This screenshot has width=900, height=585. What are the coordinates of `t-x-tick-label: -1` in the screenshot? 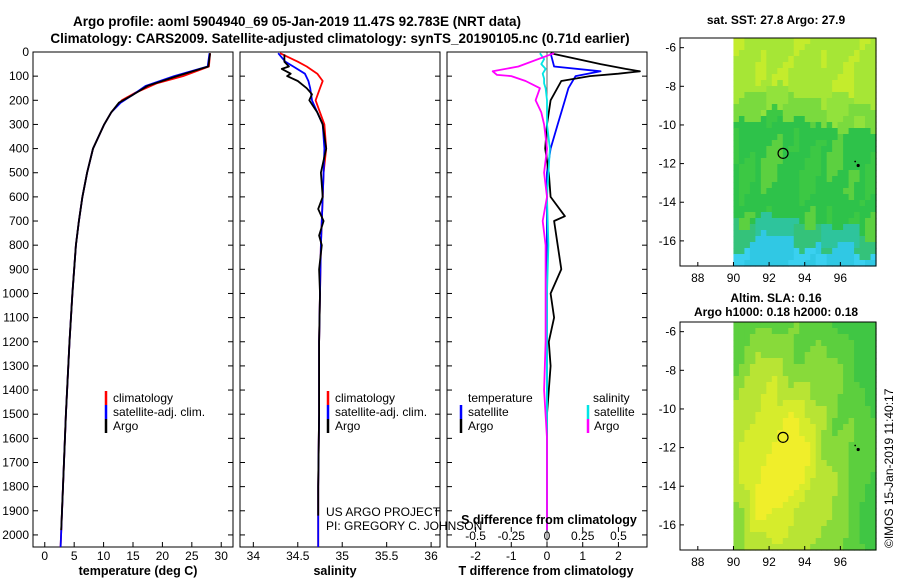 It's located at (511, 556).